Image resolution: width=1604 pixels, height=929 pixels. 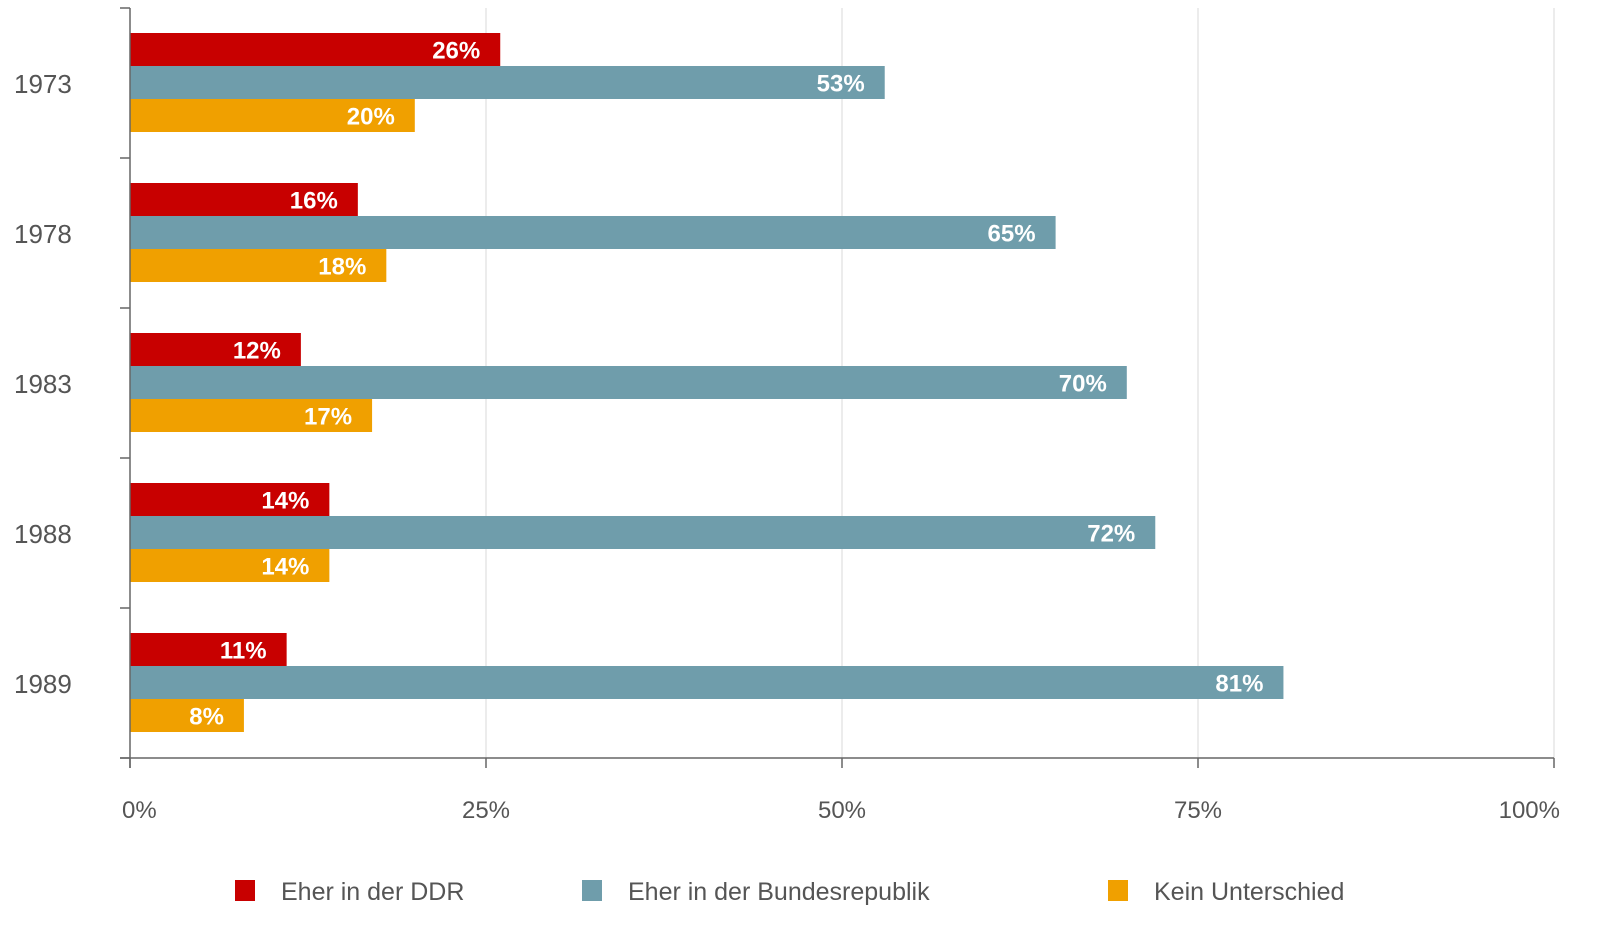 What do you see at coordinates (371, 117) in the screenshot?
I see `data-label: 20%` at bounding box center [371, 117].